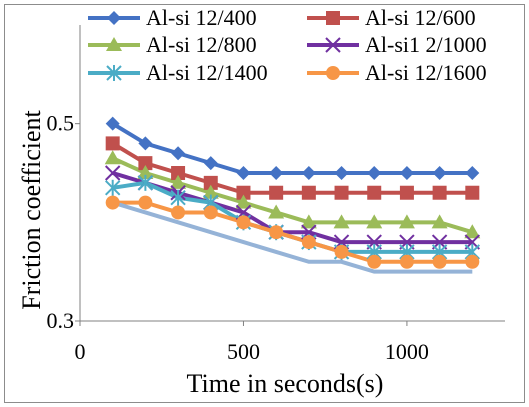 Image resolution: width=529 pixels, height=407 pixels. What do you see at coordinates (420, 17) in the screenshot?
I see `legend-label: Al-si 12/600` at bounding box center [420, 17].